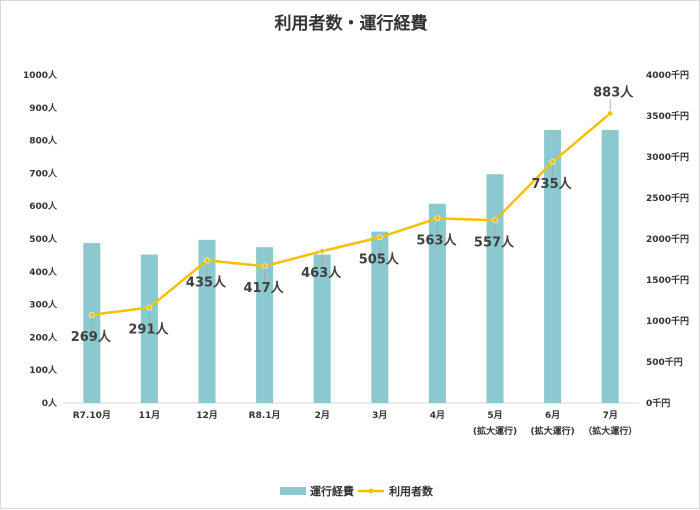 Image resolution: width=700 pixels, height=510 pixels. Describe the element at coordinates (50, 403) in the screenshot. I see `left-tick-label: 0人` at that location.